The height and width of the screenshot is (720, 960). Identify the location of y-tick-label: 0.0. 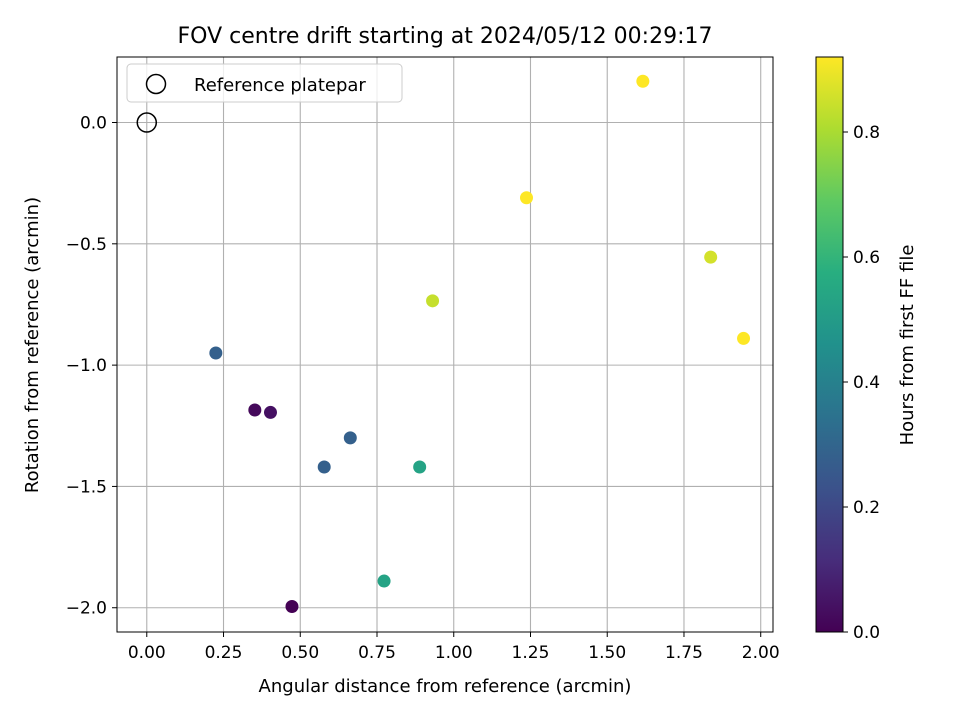
(93, 124).